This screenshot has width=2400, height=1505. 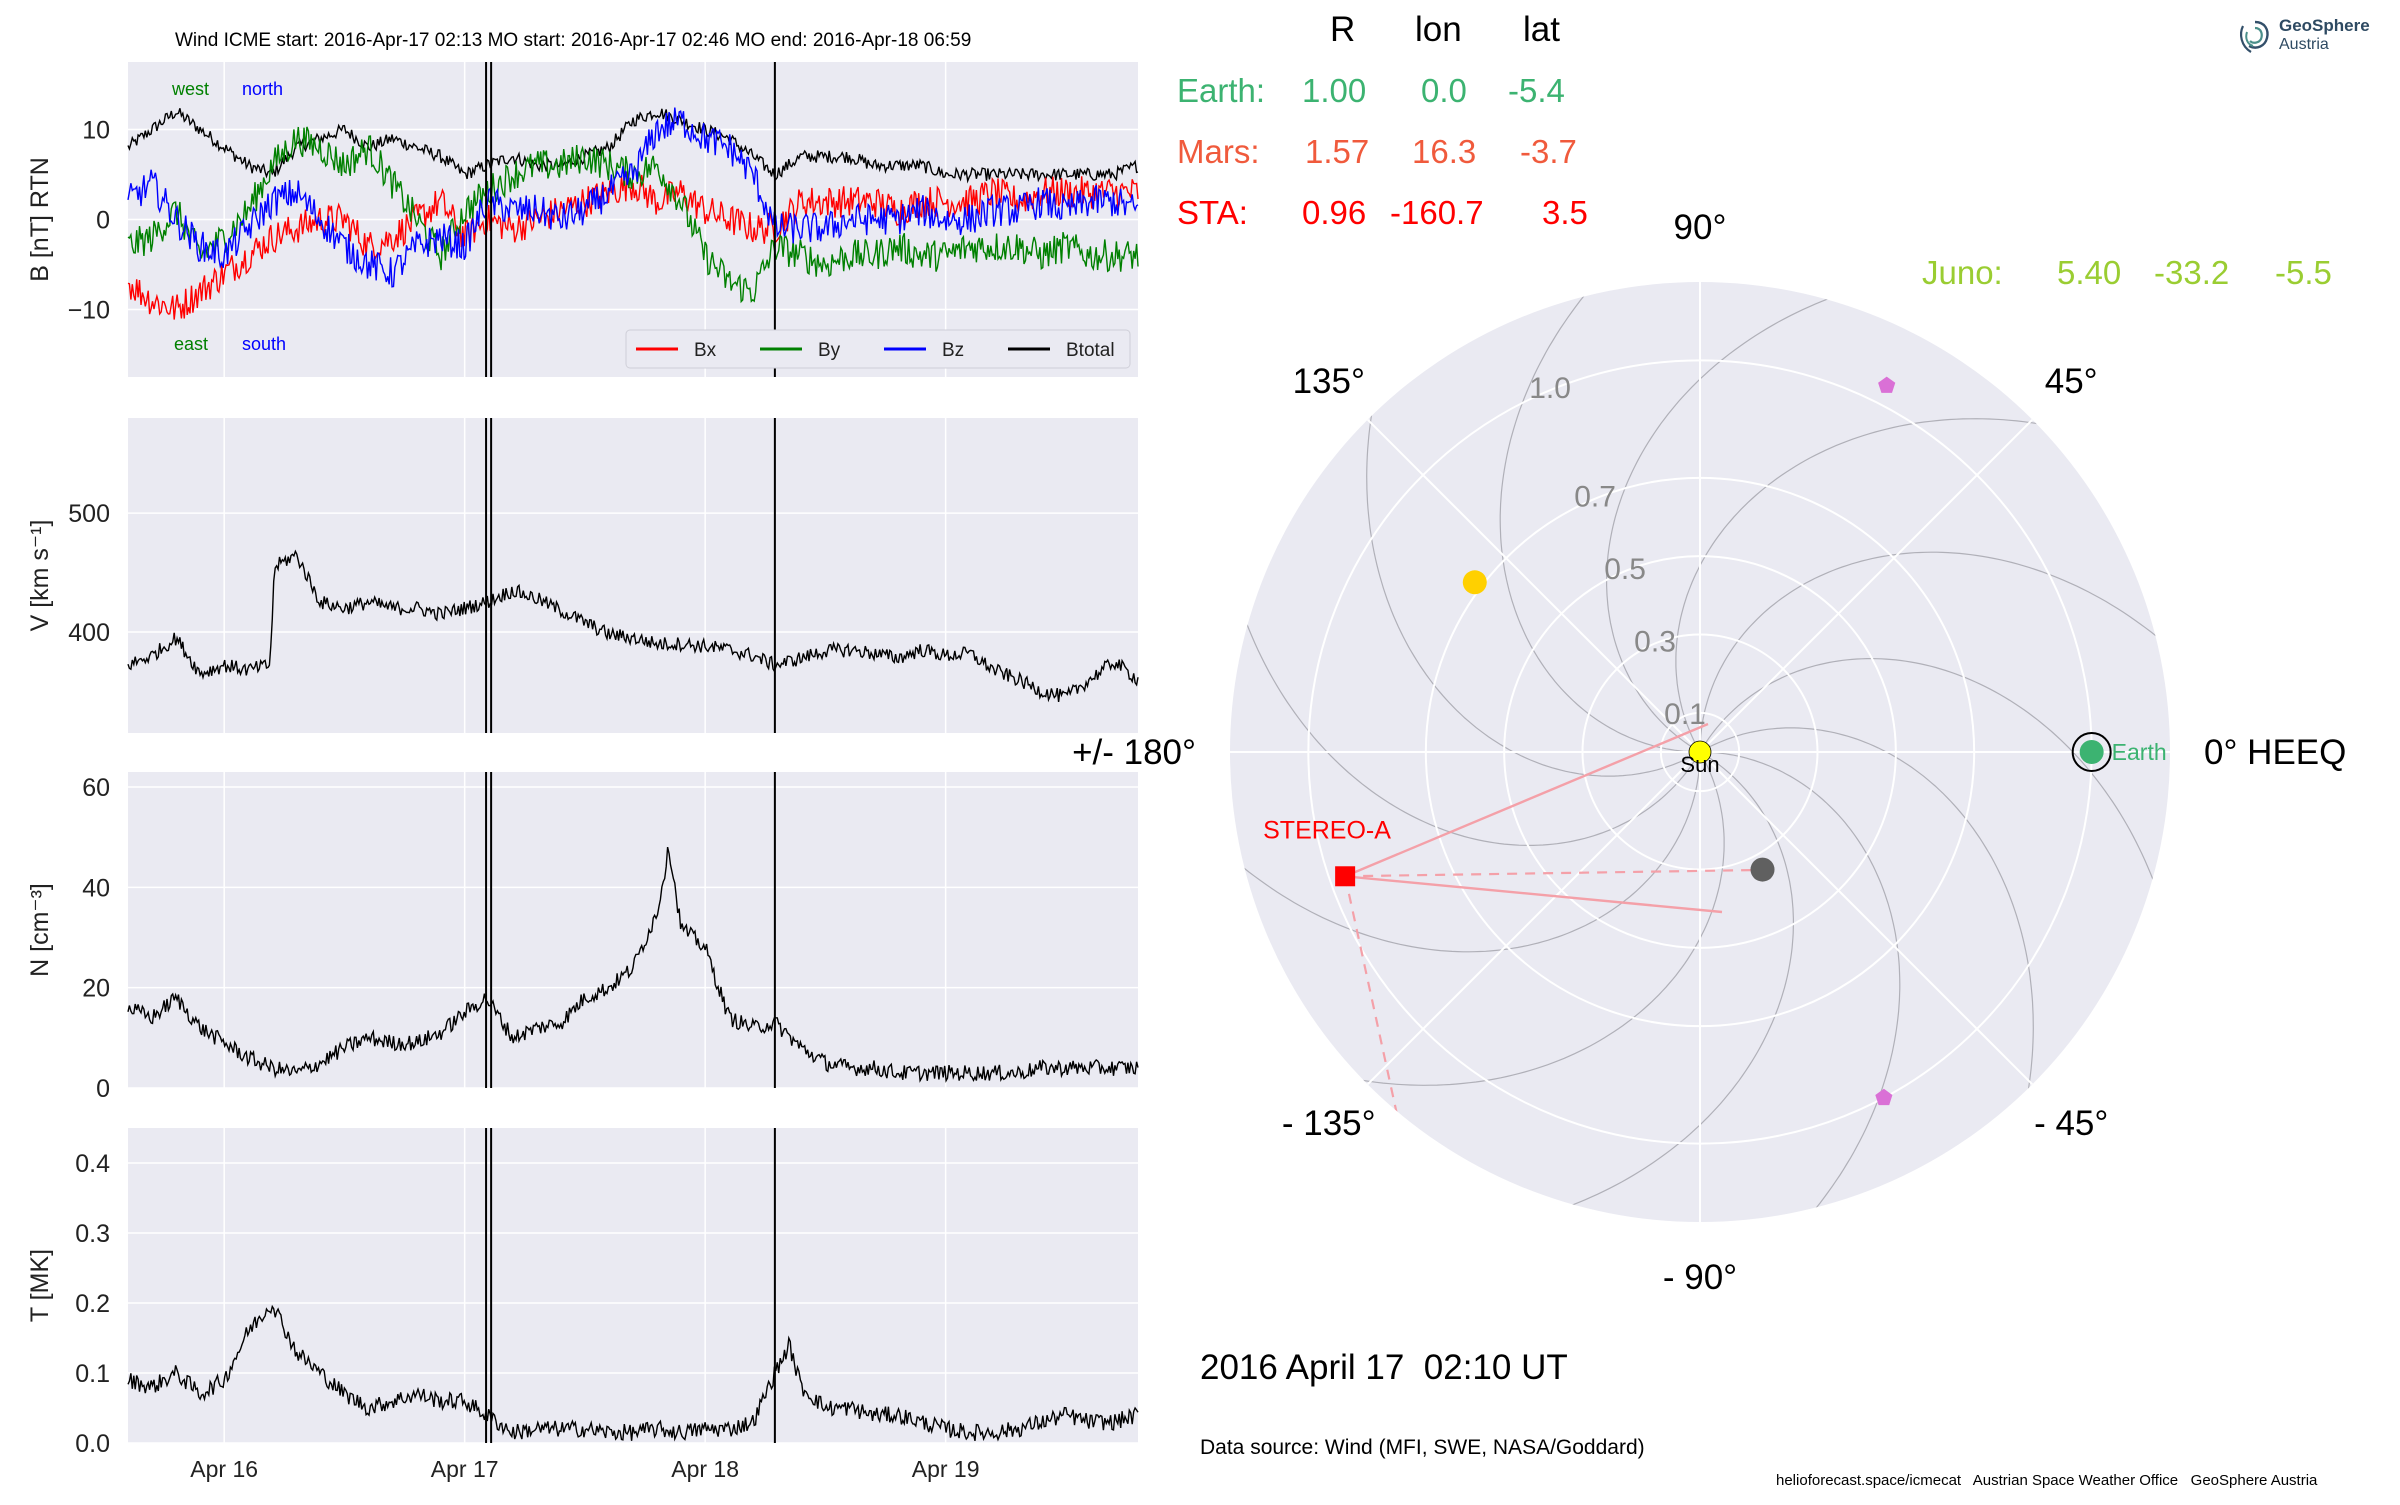 What do you see at coordinates (1334, 212) in the screenshot?
I see `row-r: 0.96` at bounding box center [1334, 212].